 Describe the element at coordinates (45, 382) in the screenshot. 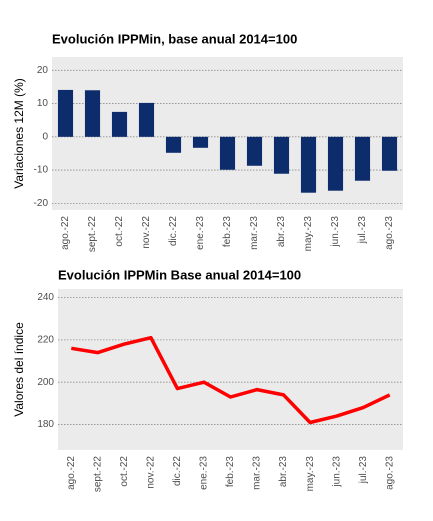

I see `y-tick-label: 200` at that location.